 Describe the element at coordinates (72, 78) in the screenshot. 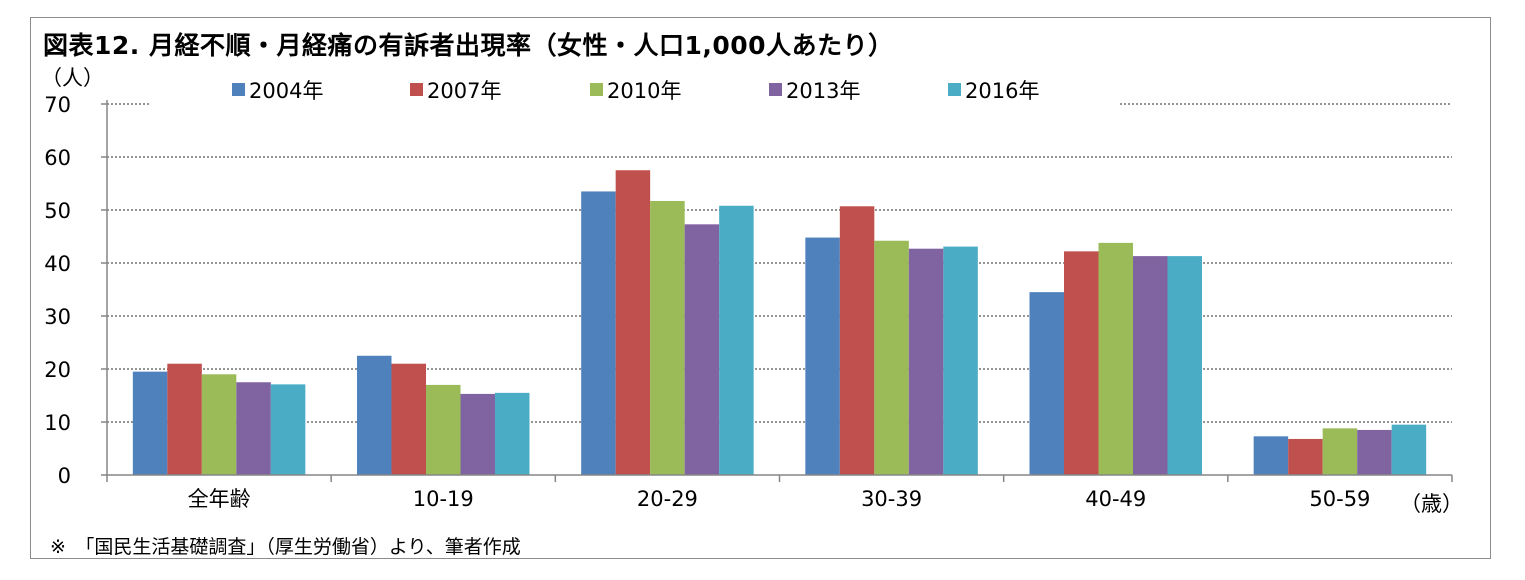

I see `y-axis-unit: （人）` at that location.